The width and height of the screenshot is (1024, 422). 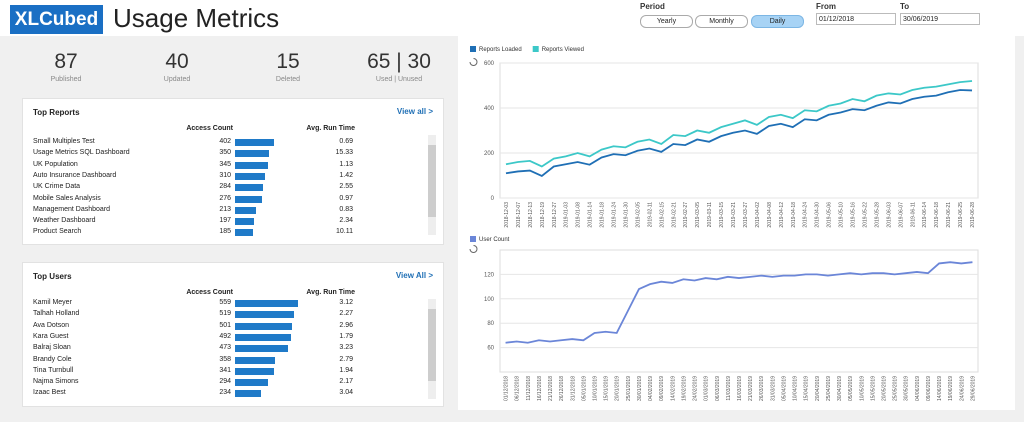 I want to click on kpi-value: 65 | 30, so click(x=399, y=61).